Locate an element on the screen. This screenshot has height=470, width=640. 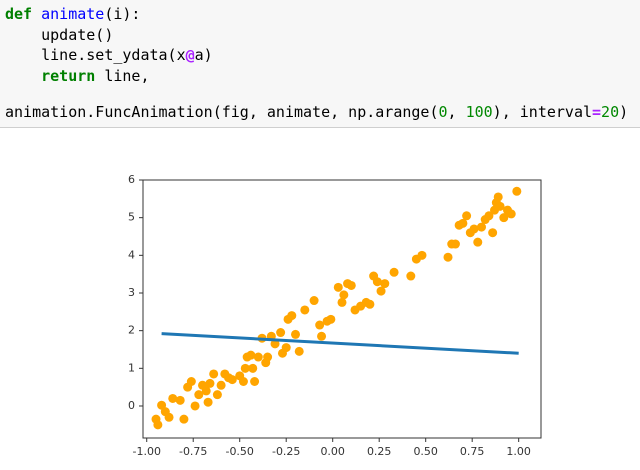
code-token: return is located at coordinates (50, 75).